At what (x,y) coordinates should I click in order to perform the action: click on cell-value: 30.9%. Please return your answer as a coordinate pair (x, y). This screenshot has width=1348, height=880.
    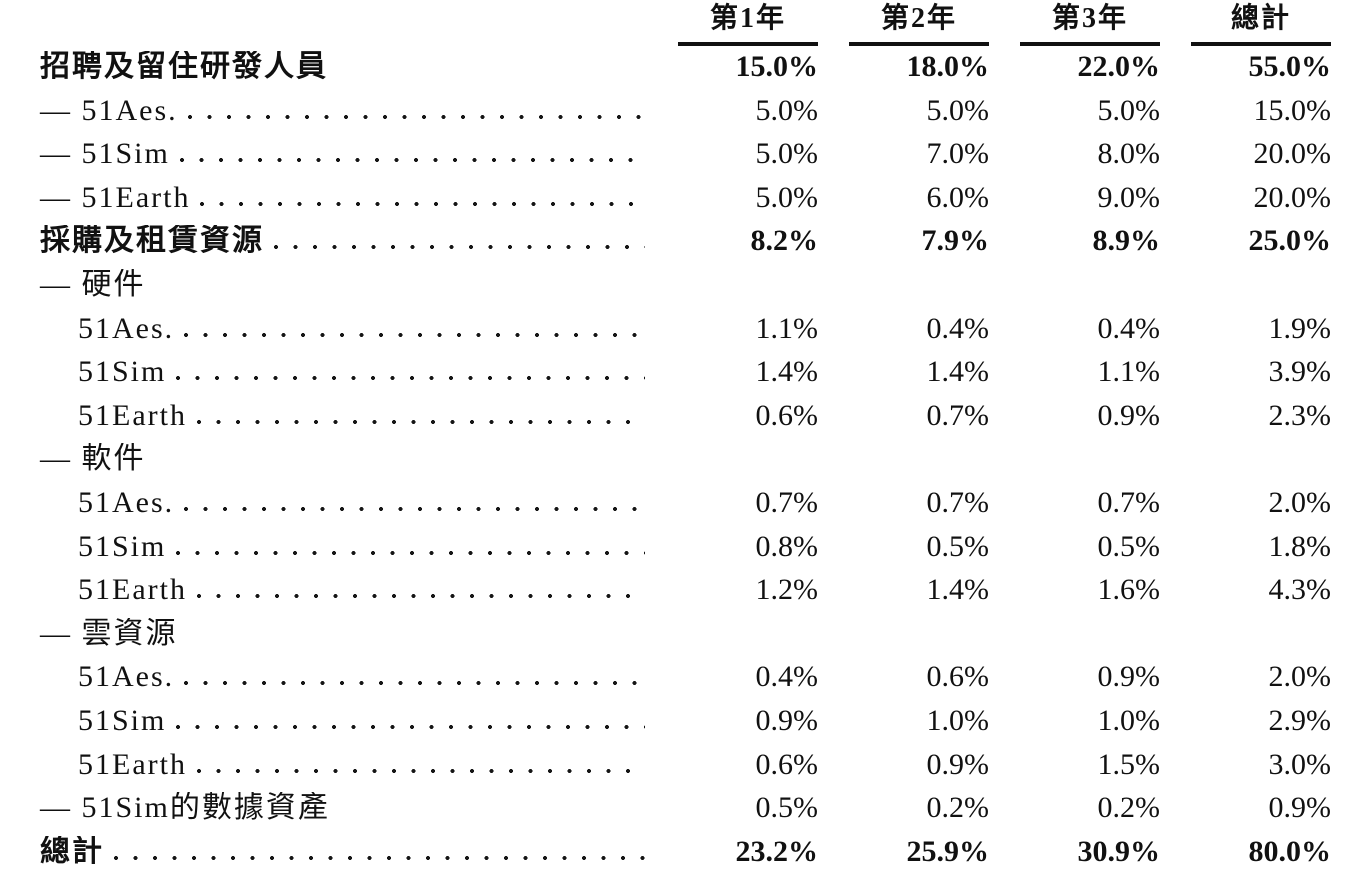
    Looking at the image, I should click on (1119, 851).